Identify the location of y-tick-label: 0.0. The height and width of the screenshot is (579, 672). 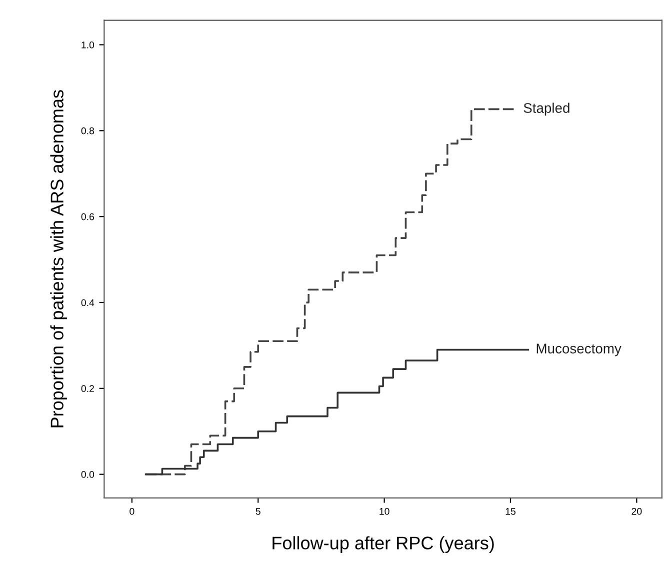
(87, 474).